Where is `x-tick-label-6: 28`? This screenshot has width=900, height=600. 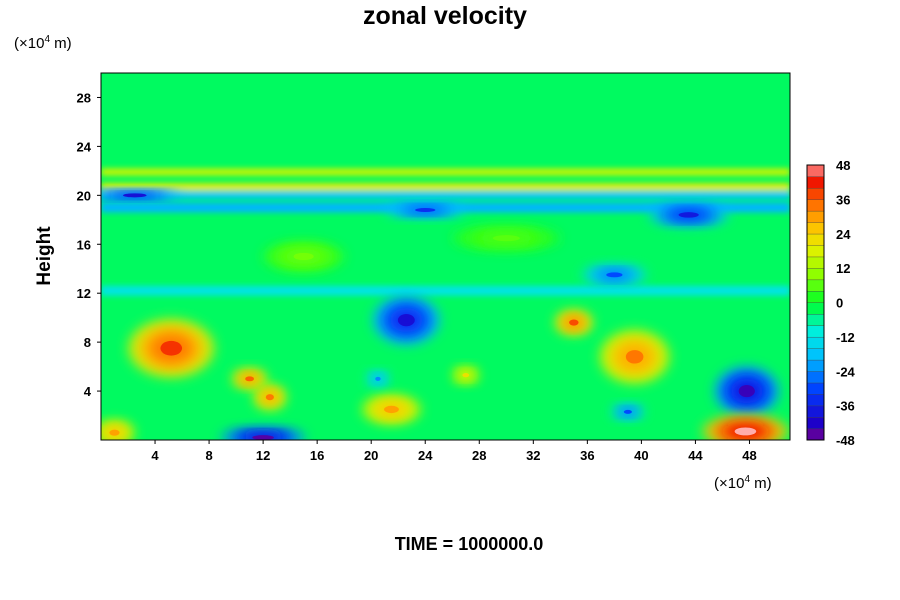
x-tick-label-6: 28 is located at coordinates (479, 455).